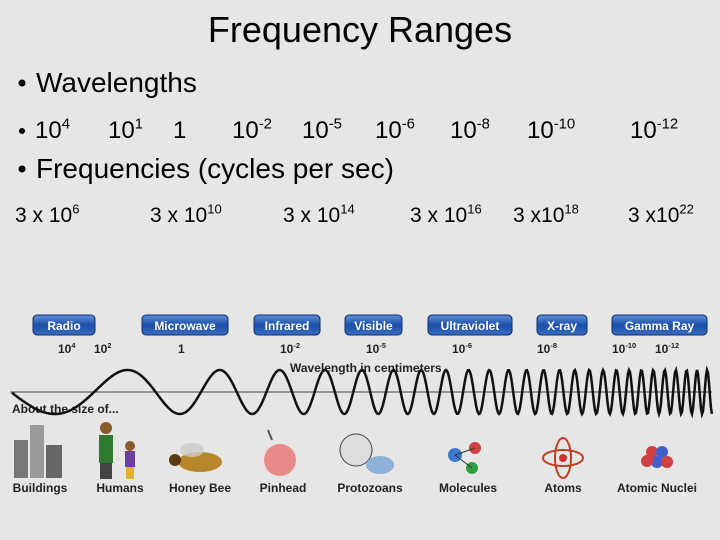 The height and width of the screenshot is (540, 720). I want to click on band-label: Gamma Ray, so click(660, 326).